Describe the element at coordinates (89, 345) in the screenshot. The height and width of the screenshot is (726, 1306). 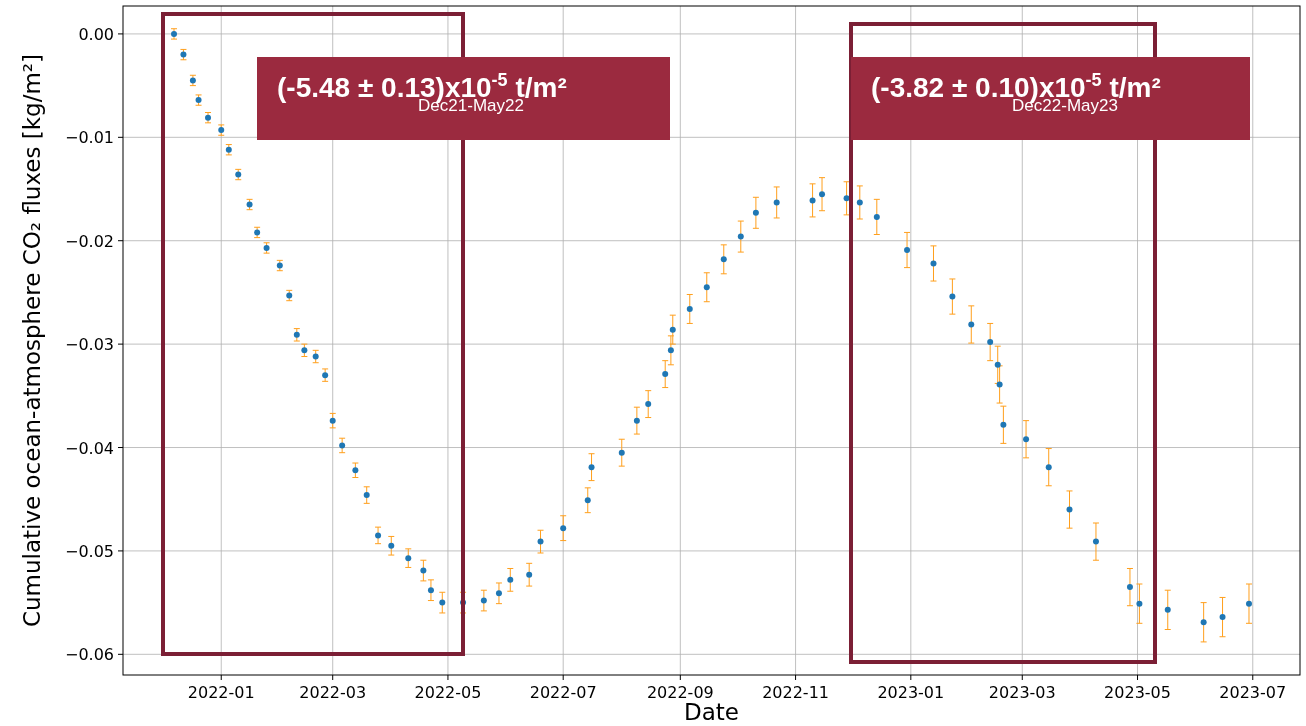
I see `y-tick-label: −0.03` at that location.